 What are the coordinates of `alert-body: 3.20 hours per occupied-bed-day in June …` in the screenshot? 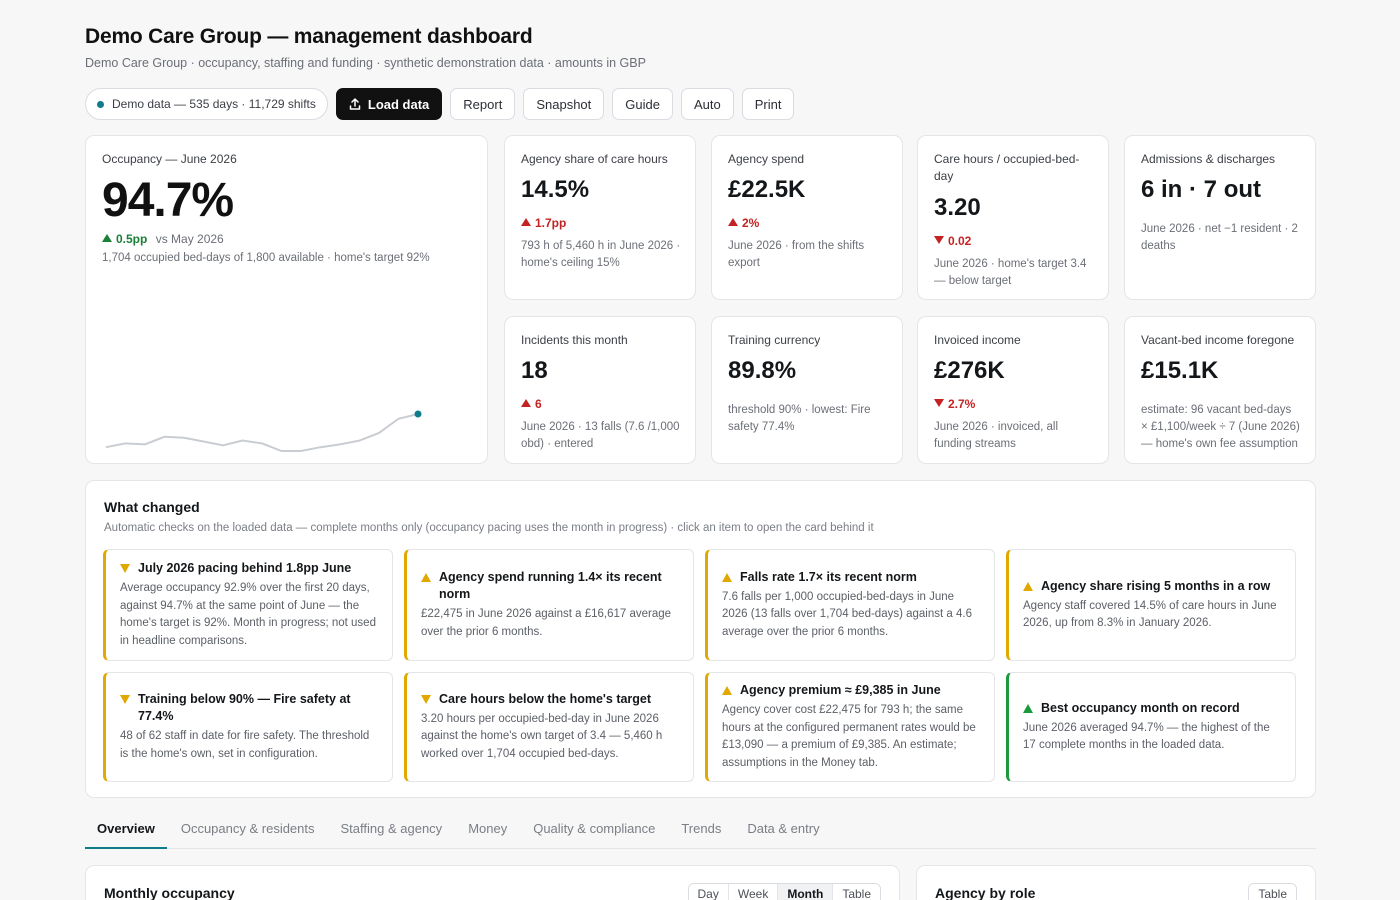 It's located at (542, 736).